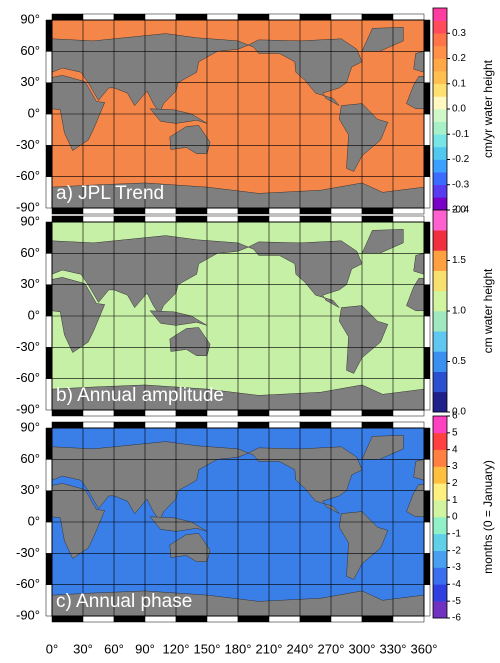 The height and width of the screenshot is (663, 500). I want to click on colorbar-tick-label: -6, so click(456, 618).